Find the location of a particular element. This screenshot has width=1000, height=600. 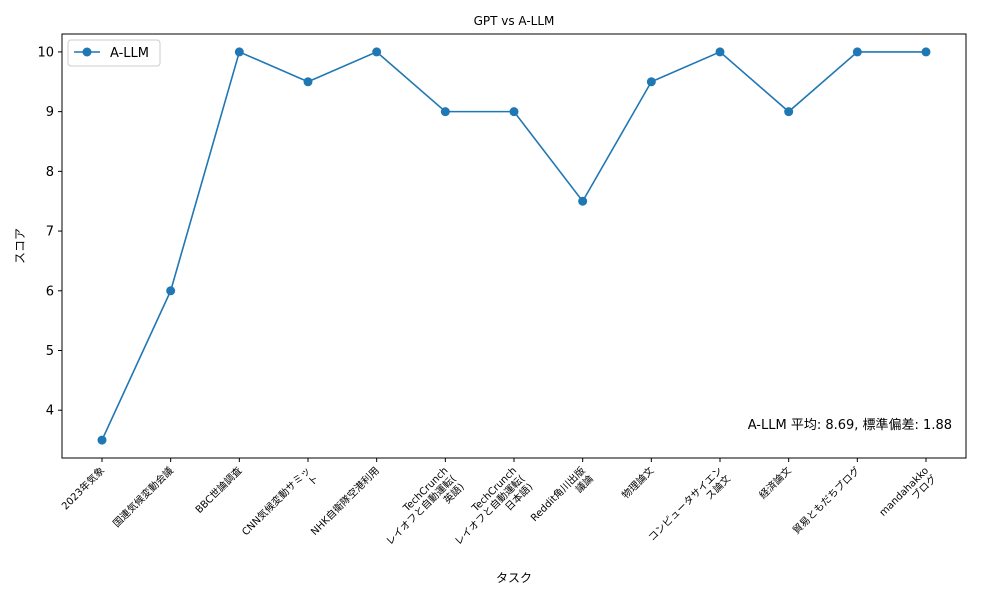

y-axis: 4 5 6 7 8 9 10 is located at coordinates (49, 232).